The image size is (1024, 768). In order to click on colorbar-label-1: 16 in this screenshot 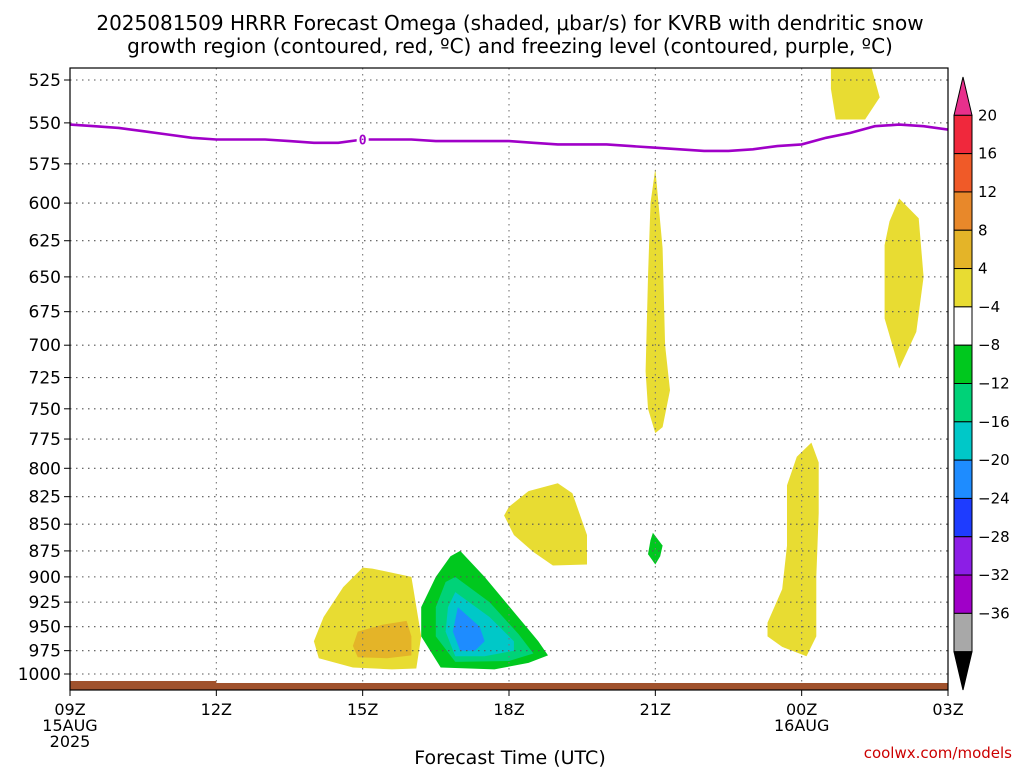, I will do `click(987, 154)`.